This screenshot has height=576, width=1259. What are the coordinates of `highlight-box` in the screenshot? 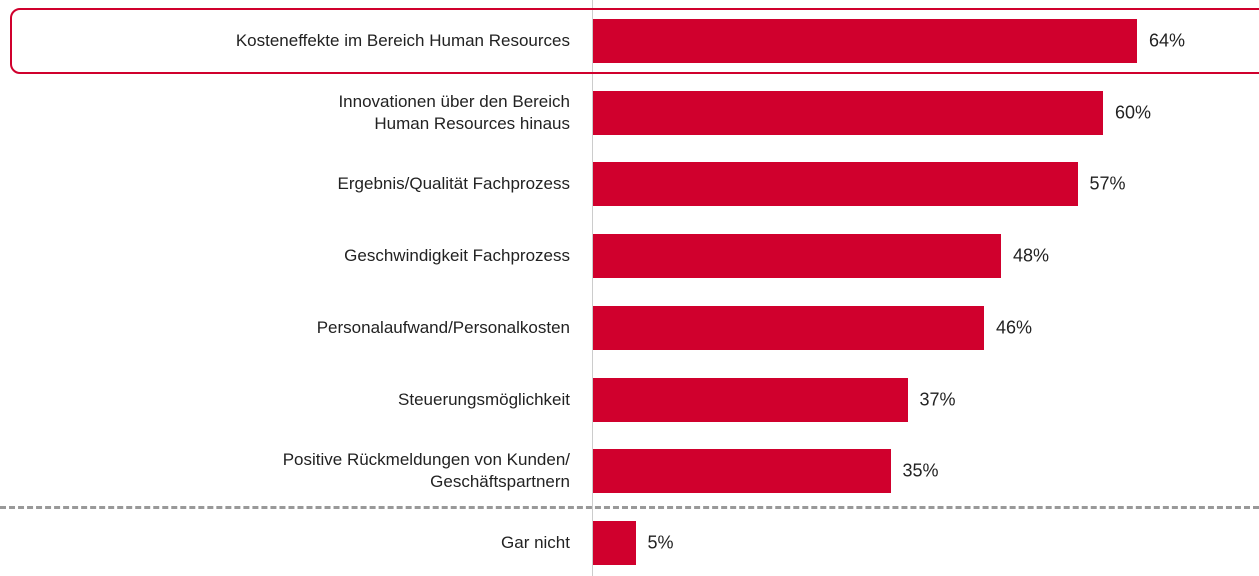 It's located at (634, 41).